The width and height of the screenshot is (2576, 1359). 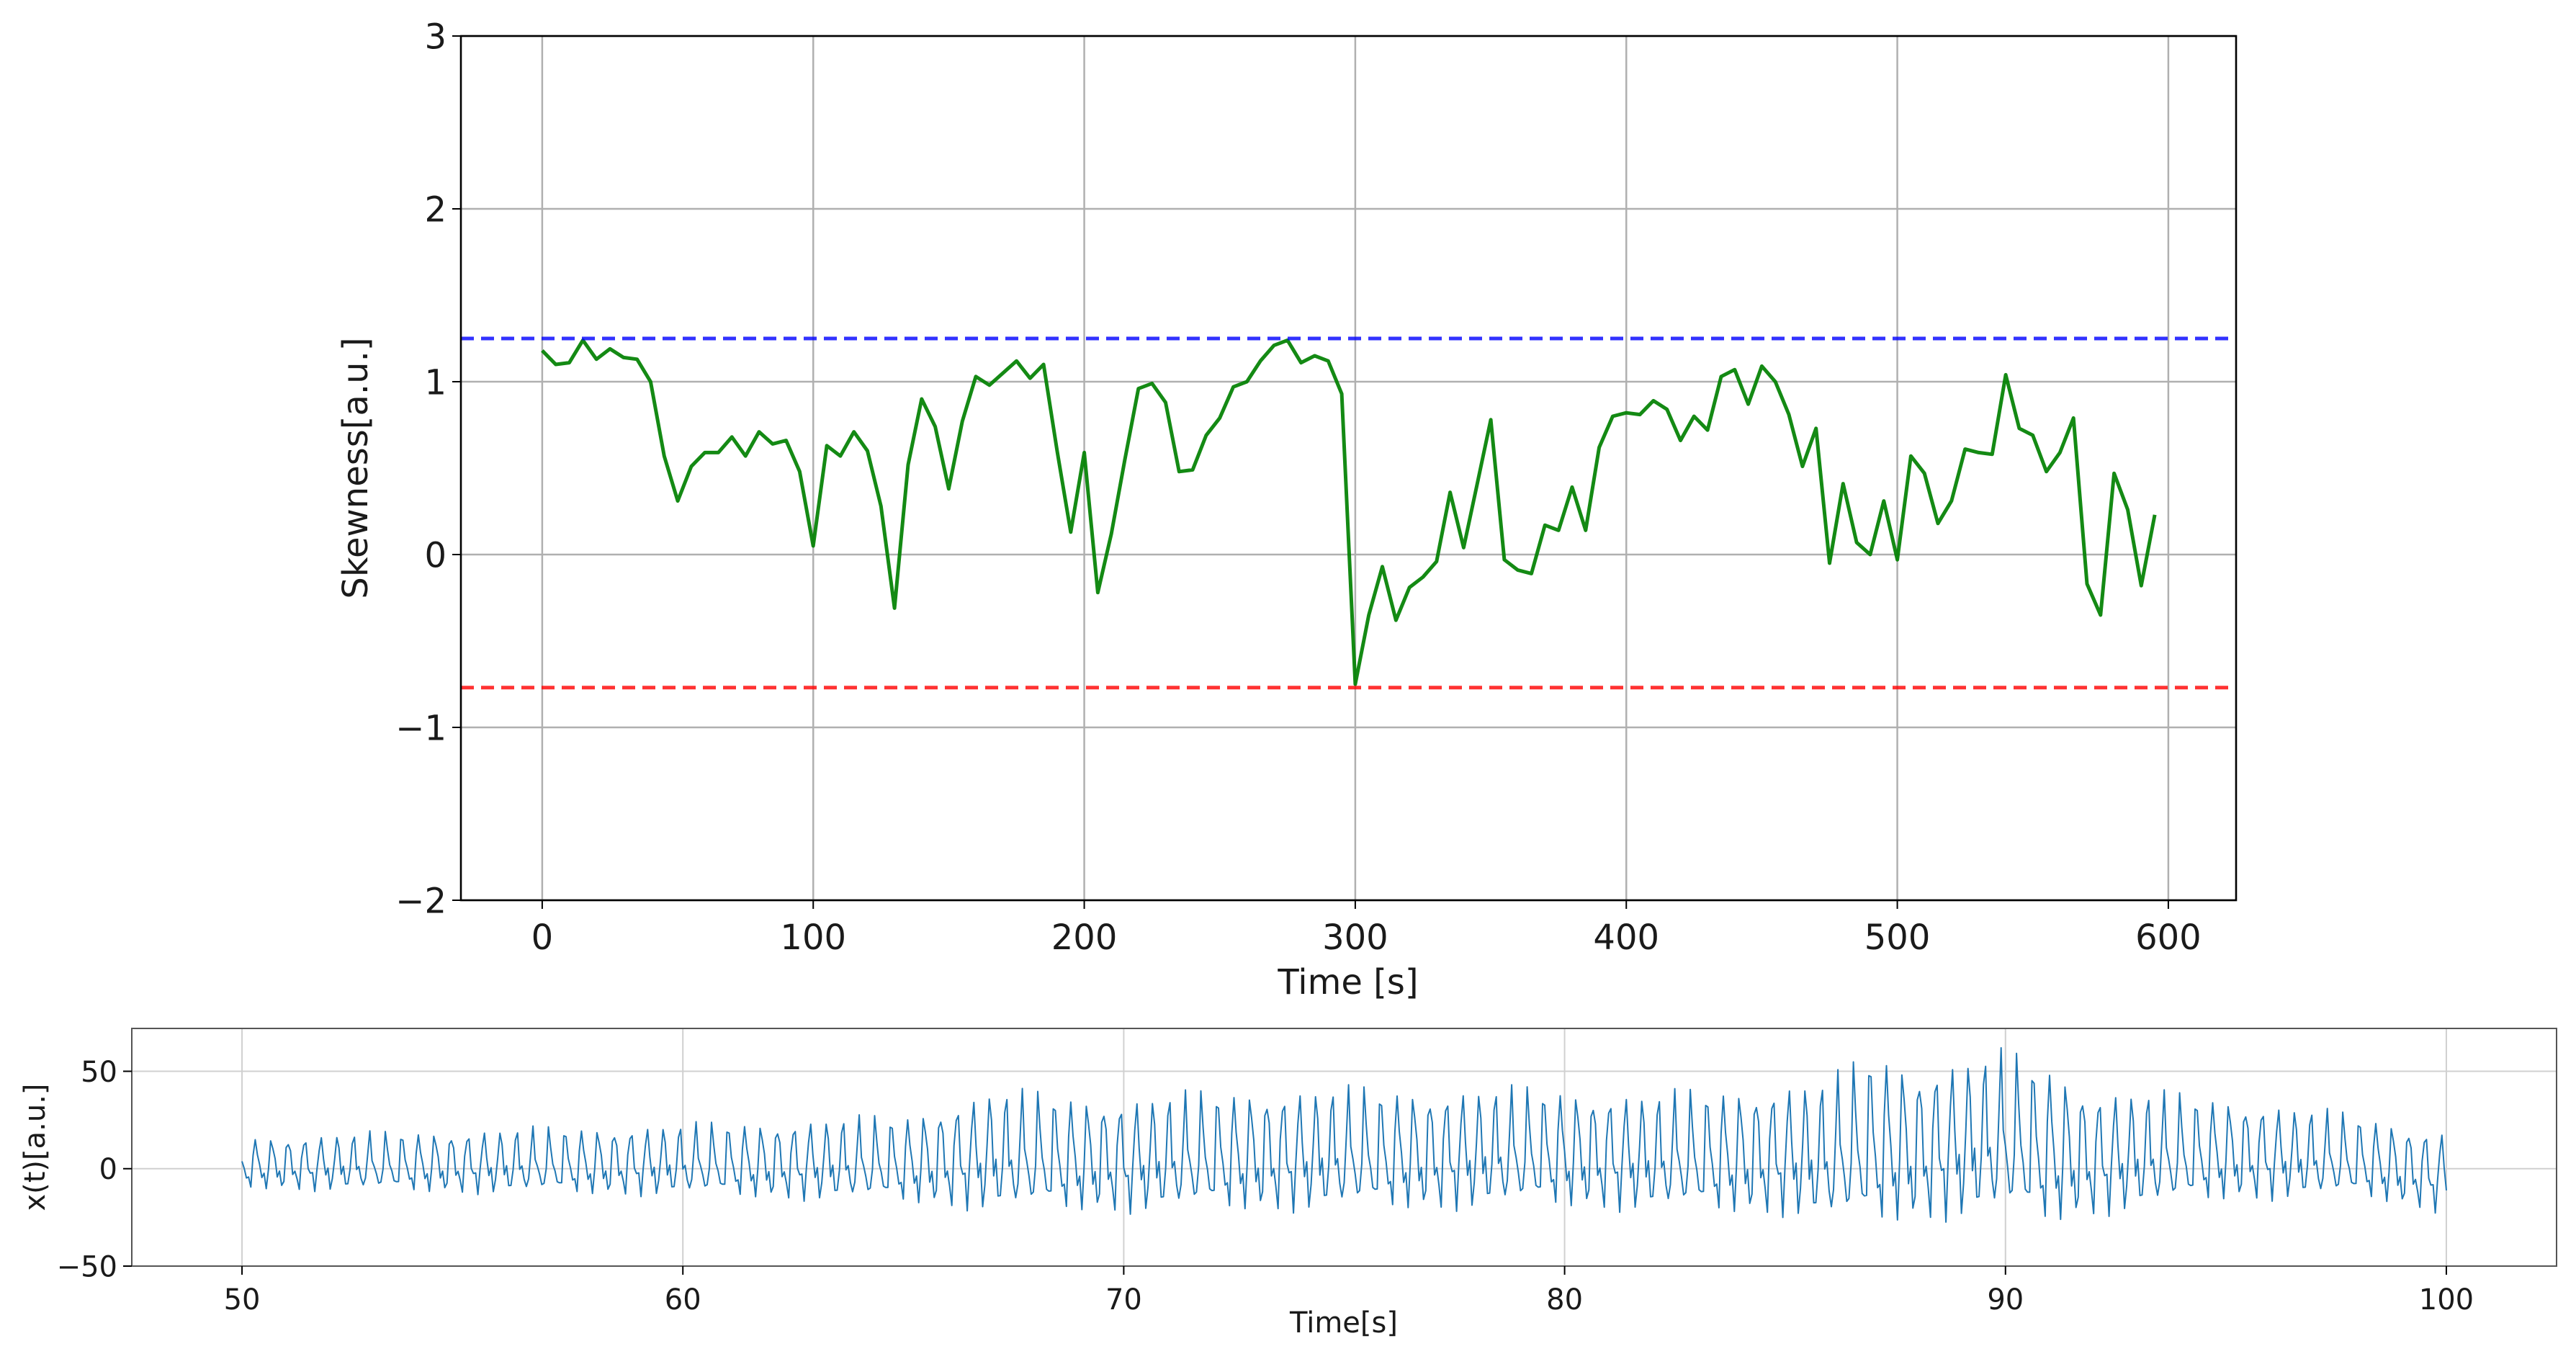 What do you see at coordinates (1084, 938) in the screenshot?
I see `x-tick-label: 200` at bounding box center [1084, 938].